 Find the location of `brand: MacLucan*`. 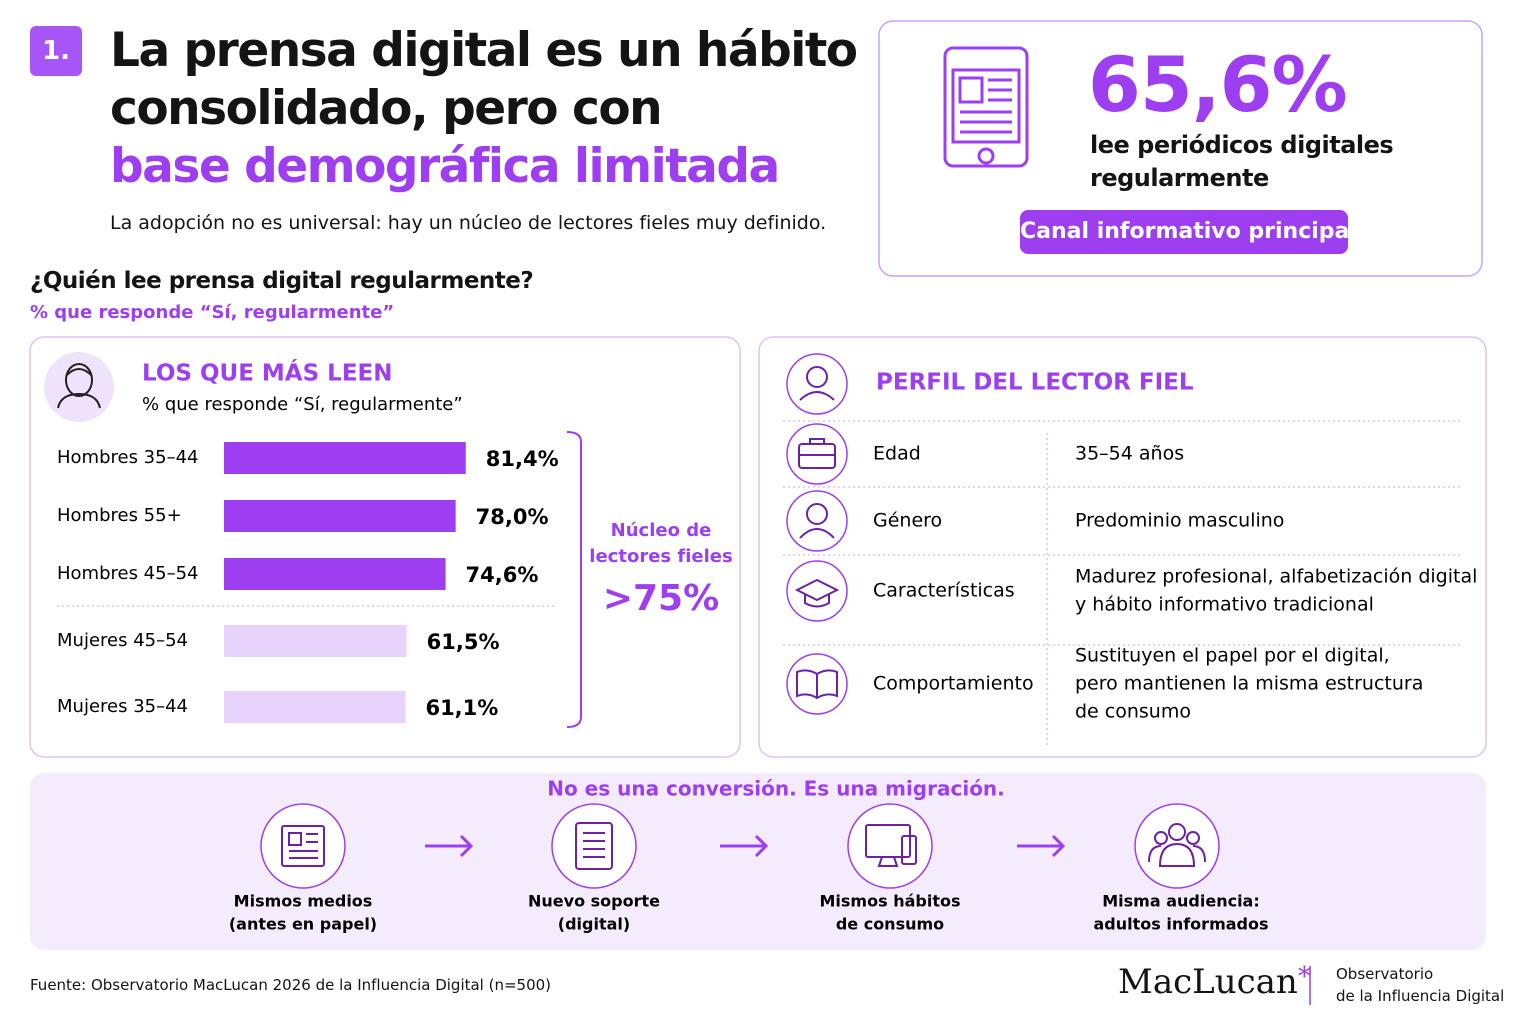

brand: MacLucan* is located at coordinates (1214, 982).